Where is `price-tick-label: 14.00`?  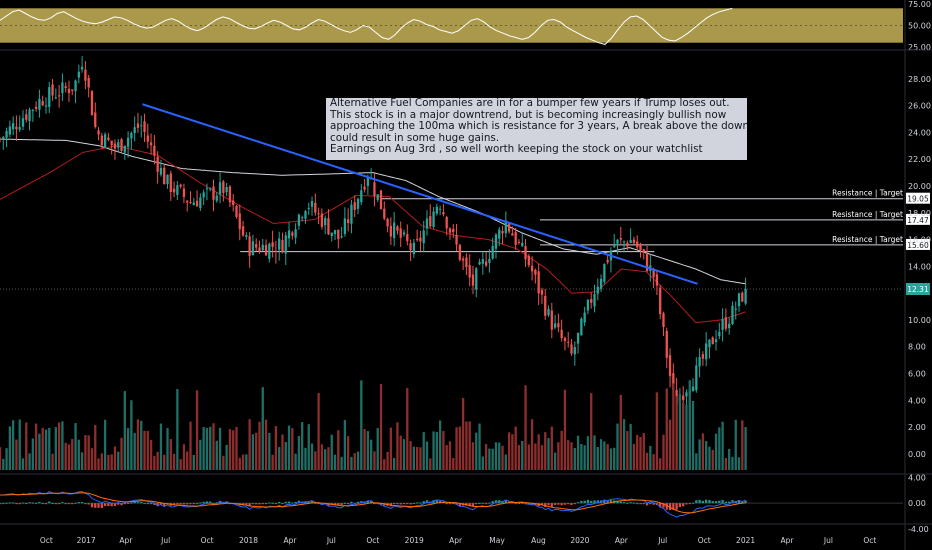 price-tick-label: 14.00 is located at coordinates (919, 266).